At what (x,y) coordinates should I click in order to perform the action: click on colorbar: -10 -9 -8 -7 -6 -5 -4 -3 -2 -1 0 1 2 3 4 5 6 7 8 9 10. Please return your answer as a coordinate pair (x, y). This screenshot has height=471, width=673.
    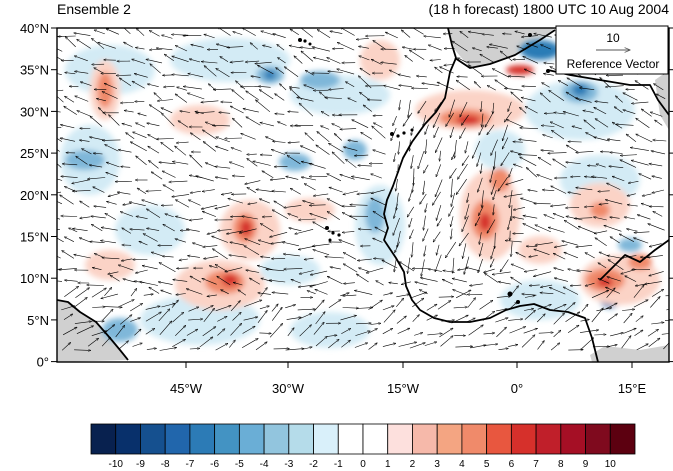
    Looking at the image, I should click on (363, 446).